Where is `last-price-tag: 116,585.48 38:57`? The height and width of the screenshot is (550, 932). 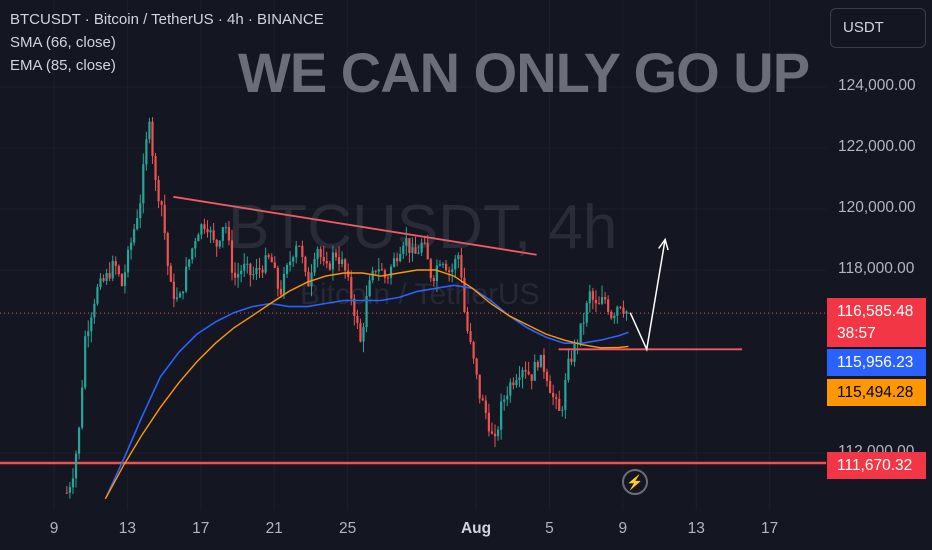 last-price-tag: 116,585.48 38:57 is located at coordinates (876, 322).